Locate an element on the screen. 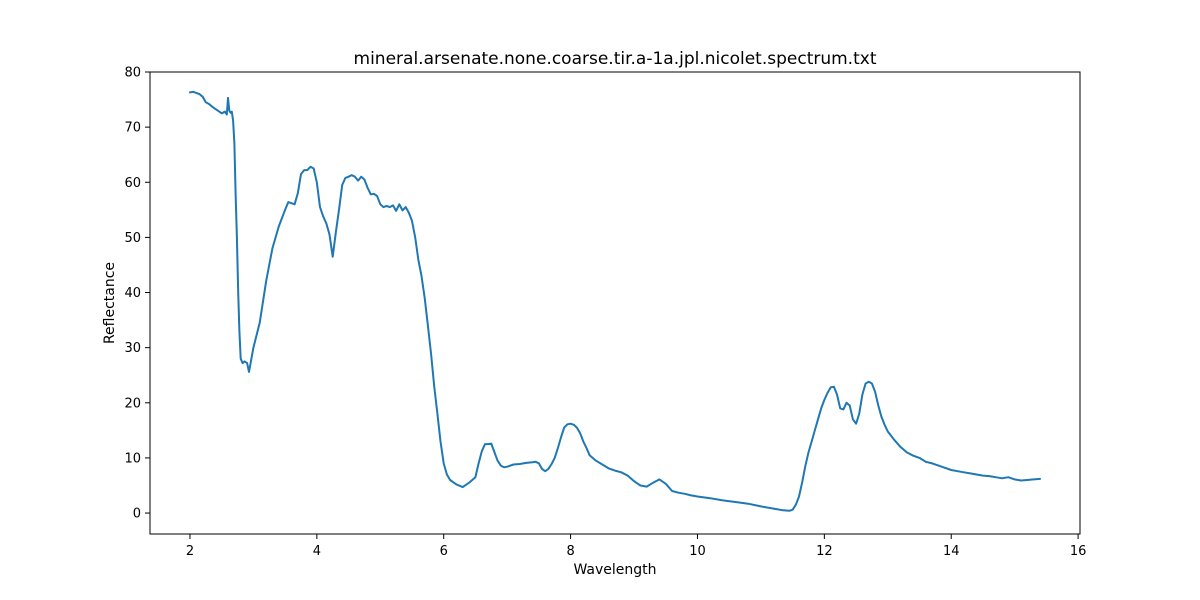 The height and width of the screenshot is (600, 1200). y-tick-label: 30 is located at coordinates (132, 348).